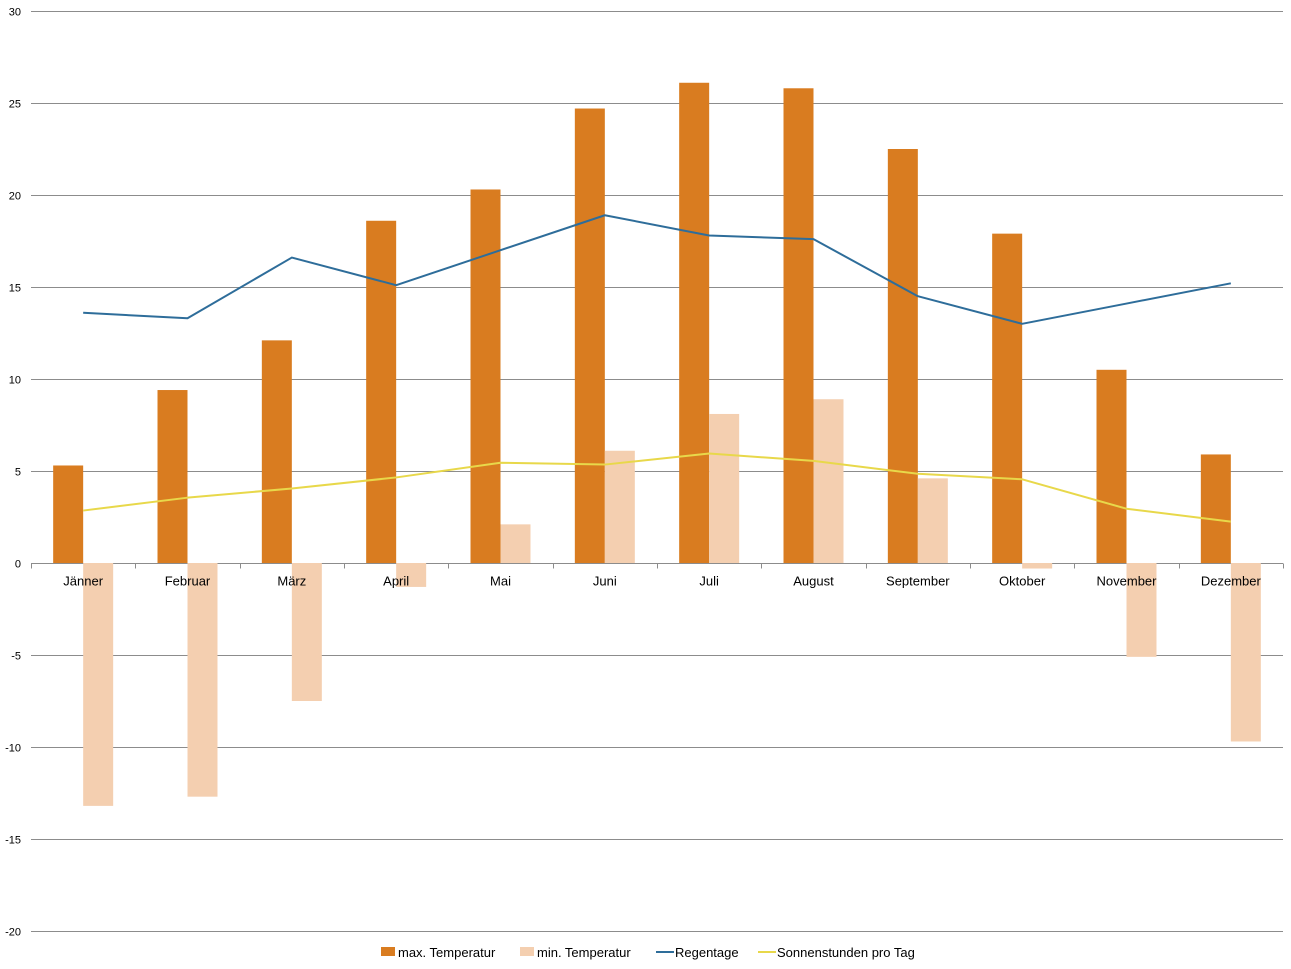  I want to click on x-tick-label: Dezember, so click(1231, 581).